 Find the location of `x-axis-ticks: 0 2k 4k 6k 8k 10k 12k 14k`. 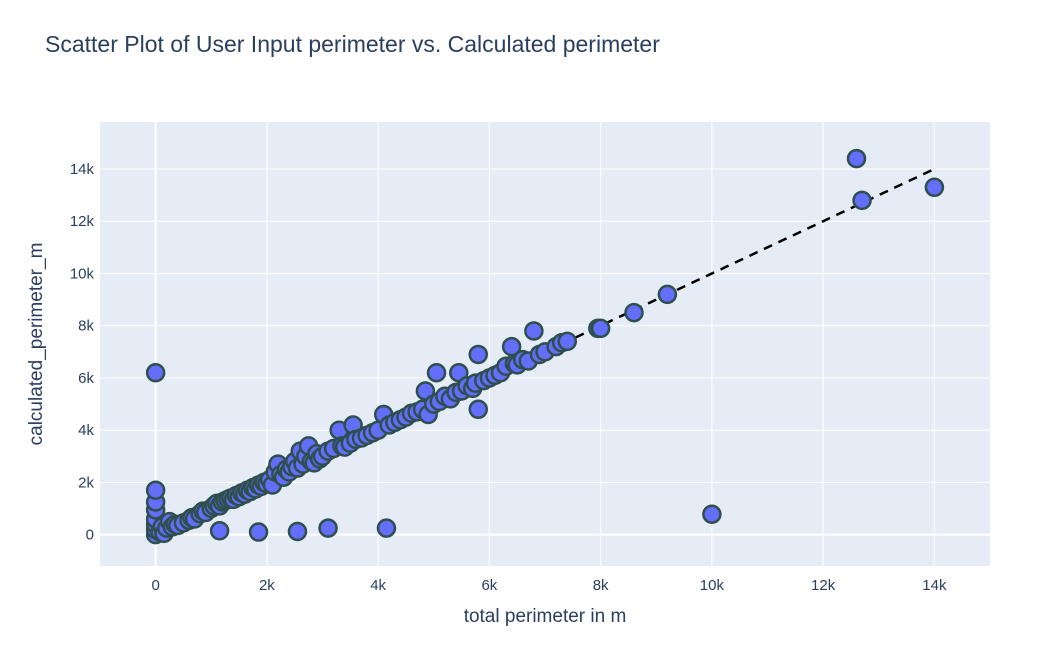

x-axis-ticks: 0 2k 4k 6k 8k 10k 12k 14k is located at coordinates (549, 585).